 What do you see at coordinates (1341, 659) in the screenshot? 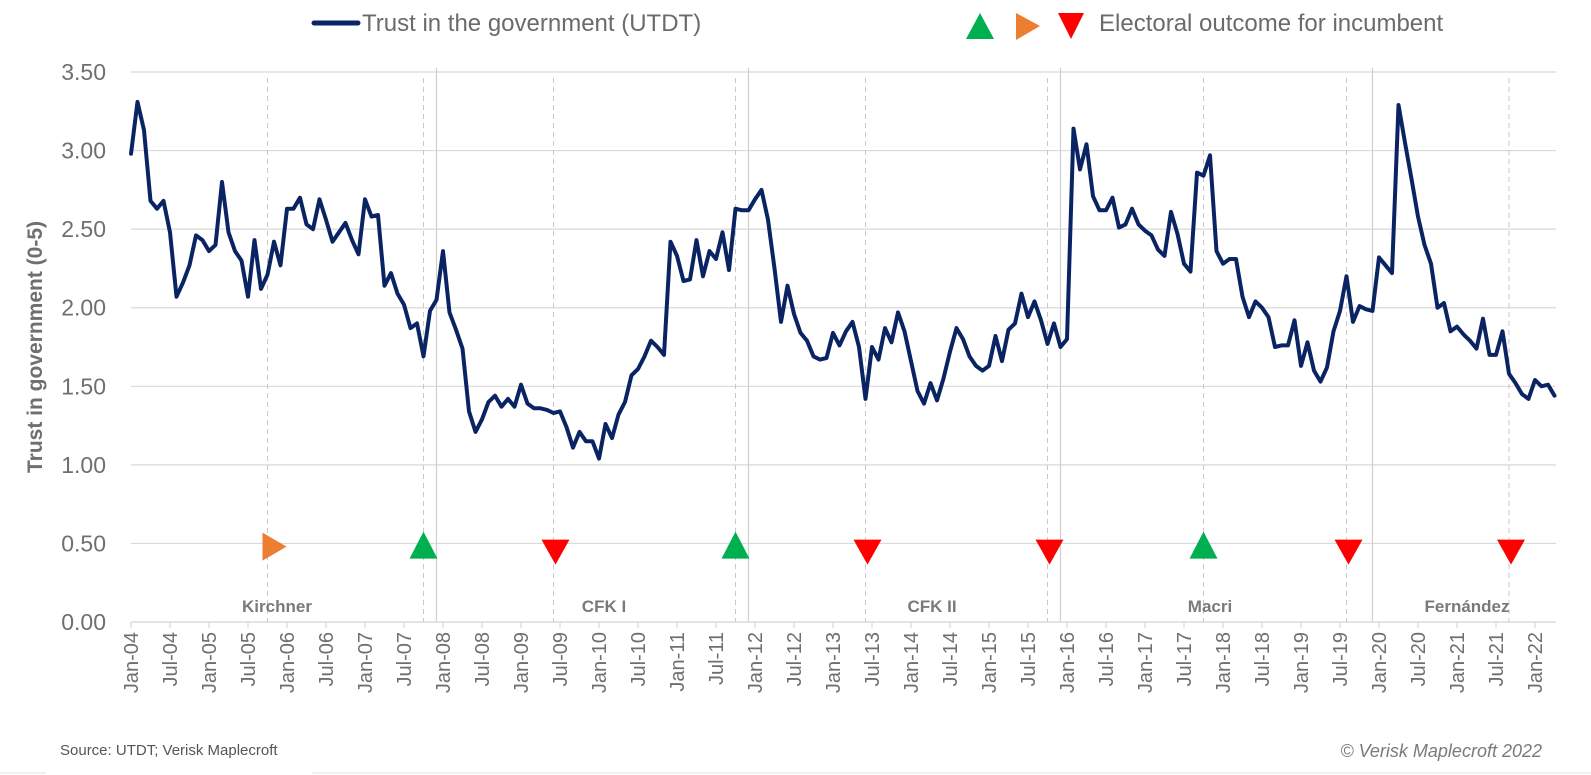
I see `x-tick-label: Jul-19` at bounding box center [1341, 659].